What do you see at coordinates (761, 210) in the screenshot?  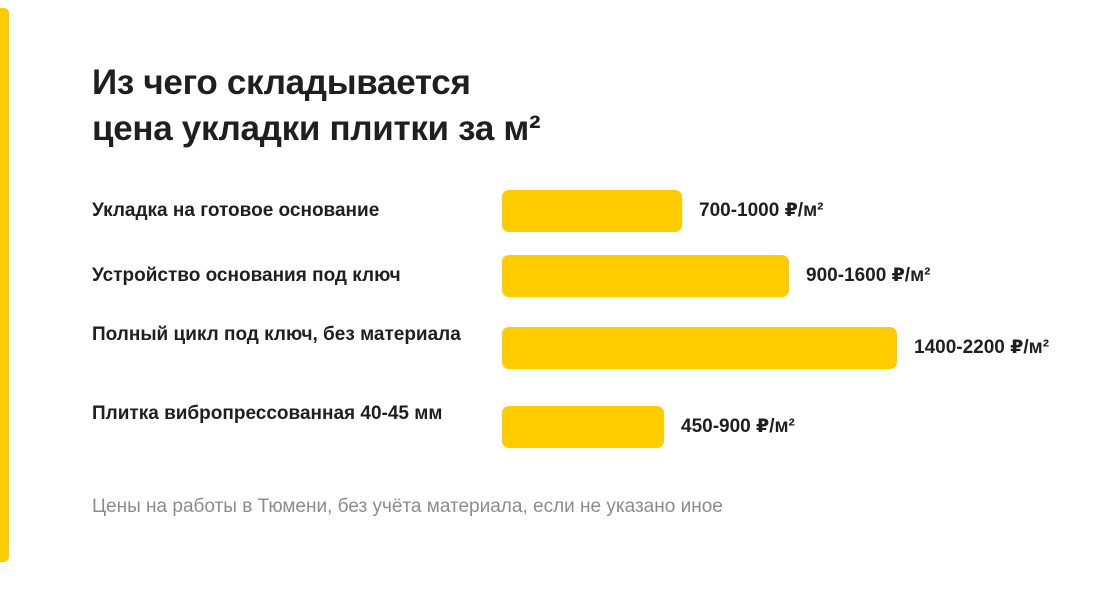 I see `price-value-label: 700-1000 ₽/м²` at bounding box center [761, 210].